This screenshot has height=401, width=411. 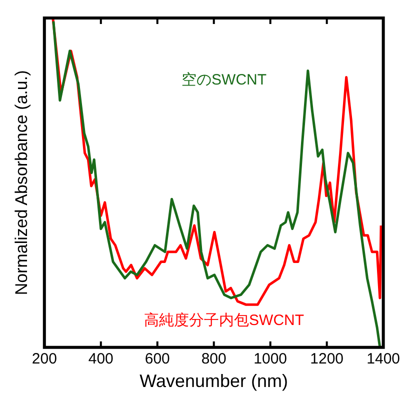 What do you see at coordinates (213, 359) in the screenshot?
I see `x-tick-label: 800` at bounding box center [213, 359].